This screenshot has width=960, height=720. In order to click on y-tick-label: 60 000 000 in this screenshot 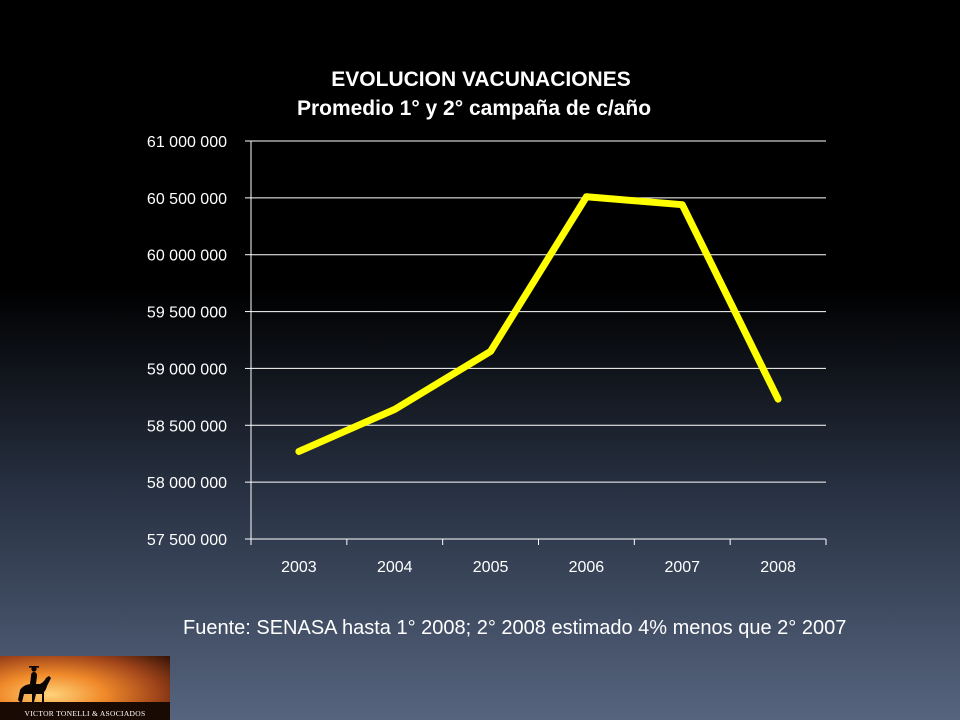, I will do `click(187, 256)`.